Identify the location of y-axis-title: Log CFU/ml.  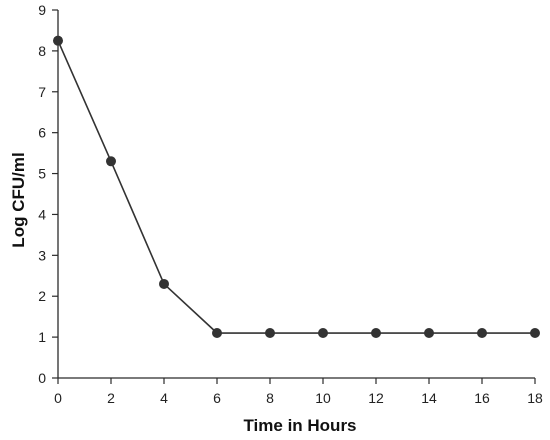
(18, 199).